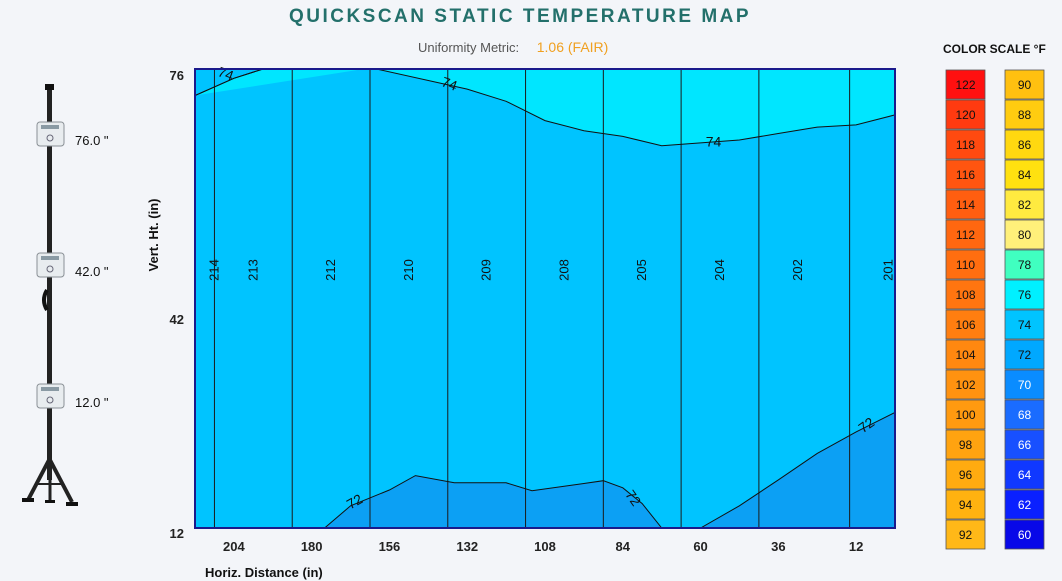  Describe the element at coordinates (641, 270) in the screenshot. I see `column-id-label: 205` at that location.